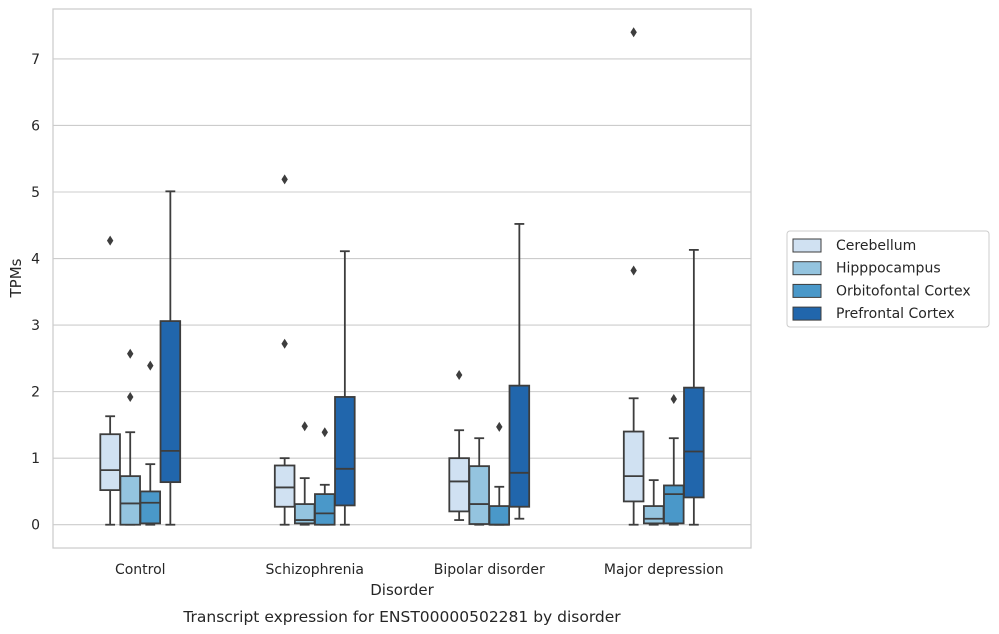 The width and height of the screenshot is (999, 634). I want to click on legend-label: Orbitofontal Cortex, so click(903, 291).